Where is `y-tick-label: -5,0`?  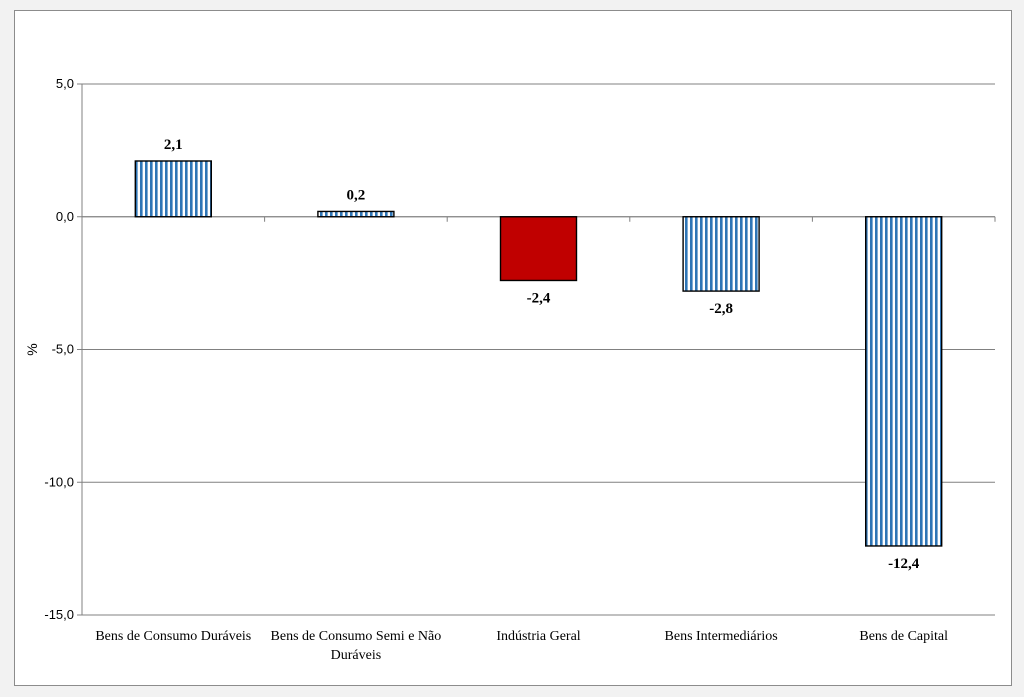 y-tick-label: -5,0 is located at coordinates (63, 349).